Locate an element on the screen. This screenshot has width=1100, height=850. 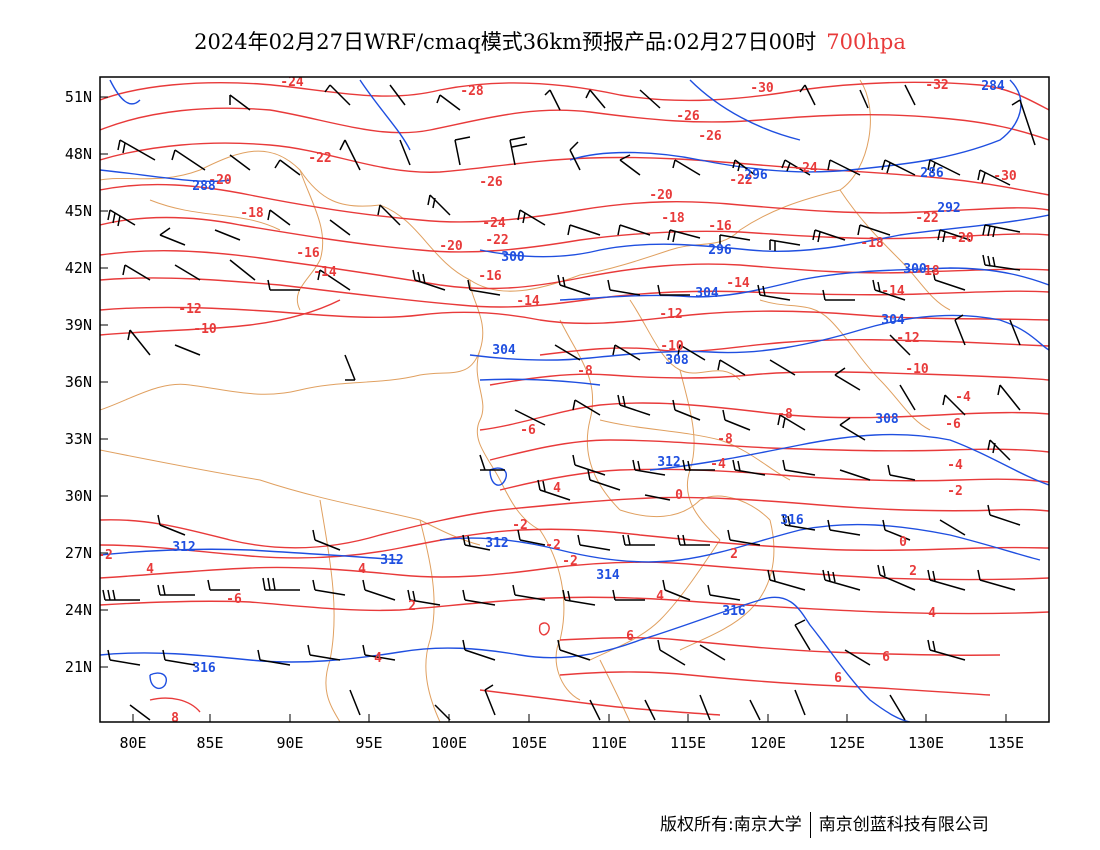
lat-tick-label: 33N is located at coordinates (78, 439).